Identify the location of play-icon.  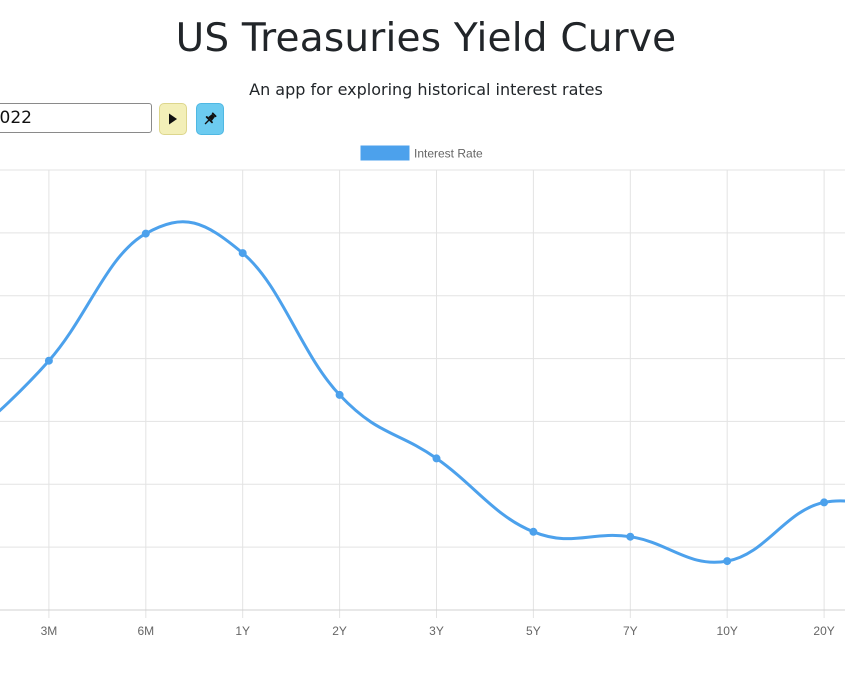
(173, 119).